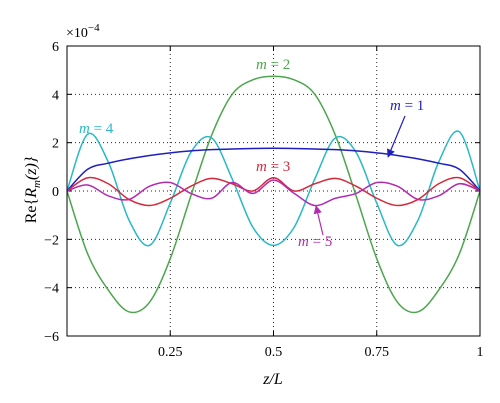 This screenshot has width=500, height=403. I want to click on annotation-m5: m = 5, so click(315, 242).